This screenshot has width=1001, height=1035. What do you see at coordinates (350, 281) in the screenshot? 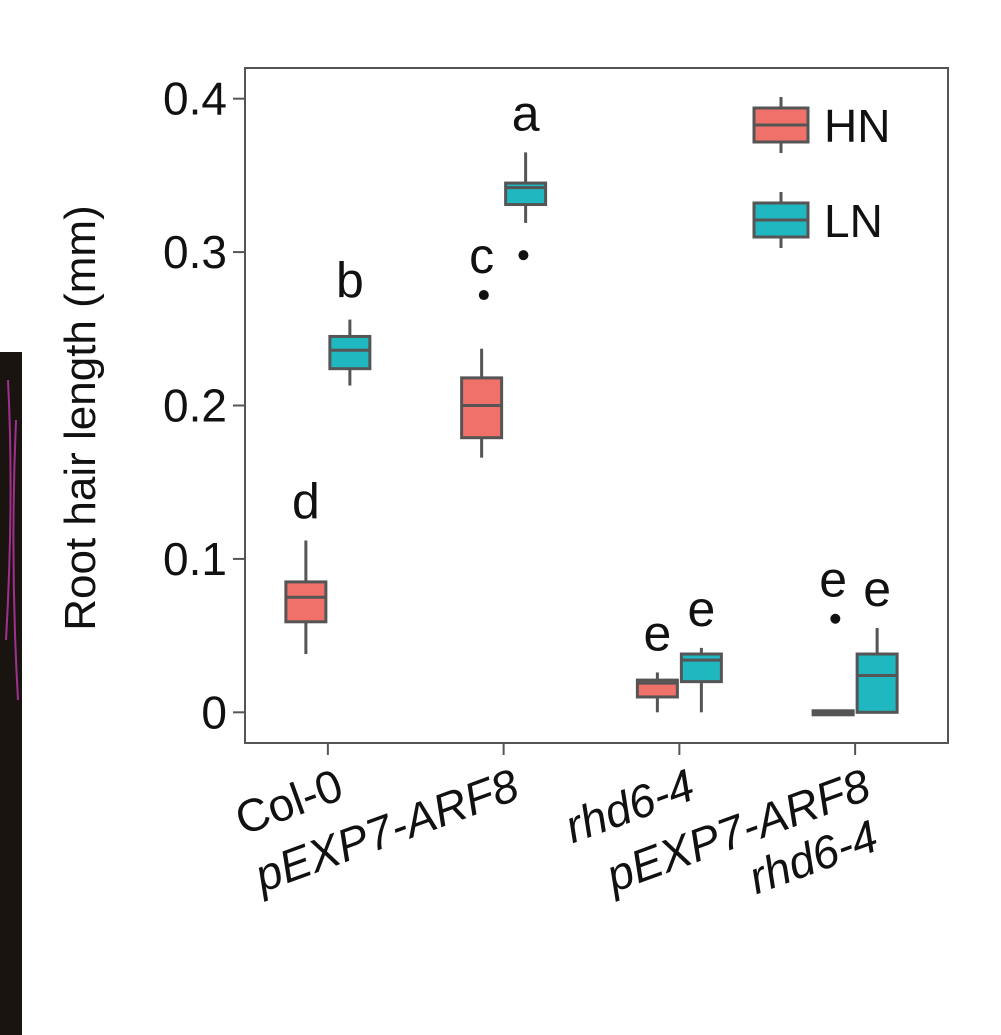
I see `significance-letter: b` at bounding box center [350, 281].